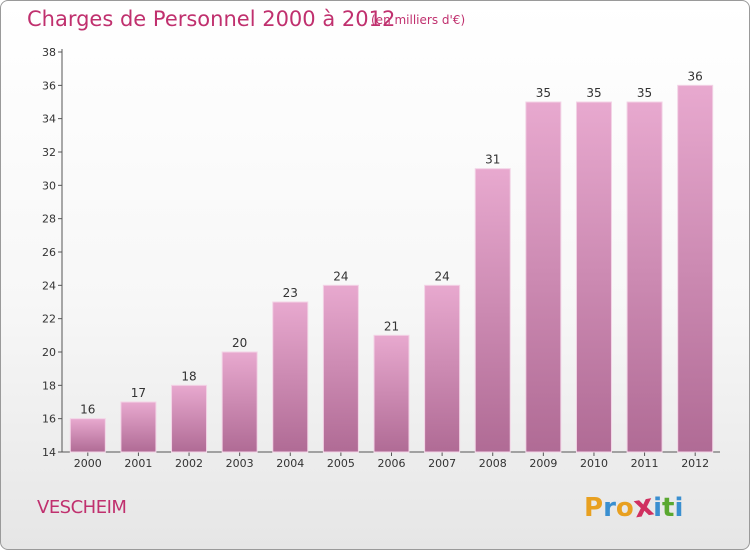 This screenshot has width=750, height=550. Describe the element at coordinates (441, 276) in the screenshot. I see `value-label-2007: 24` at that location.